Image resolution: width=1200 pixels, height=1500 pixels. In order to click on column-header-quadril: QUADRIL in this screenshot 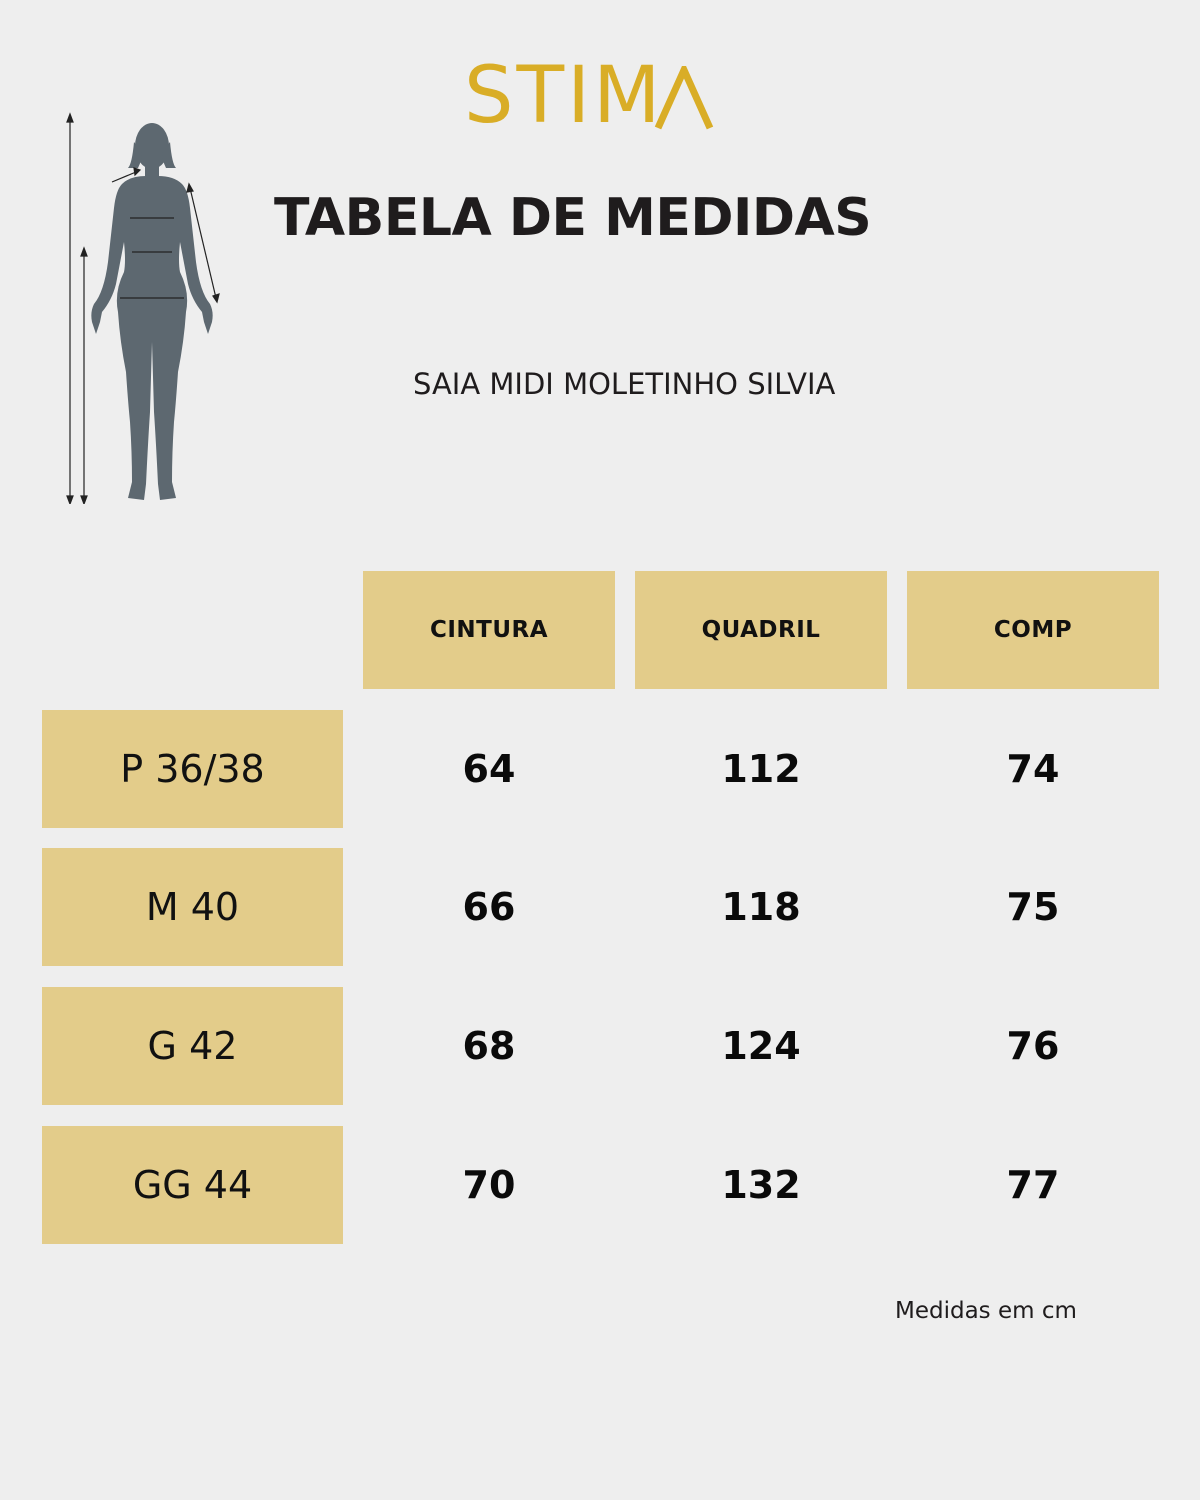, I will do `click(761, 630)`.